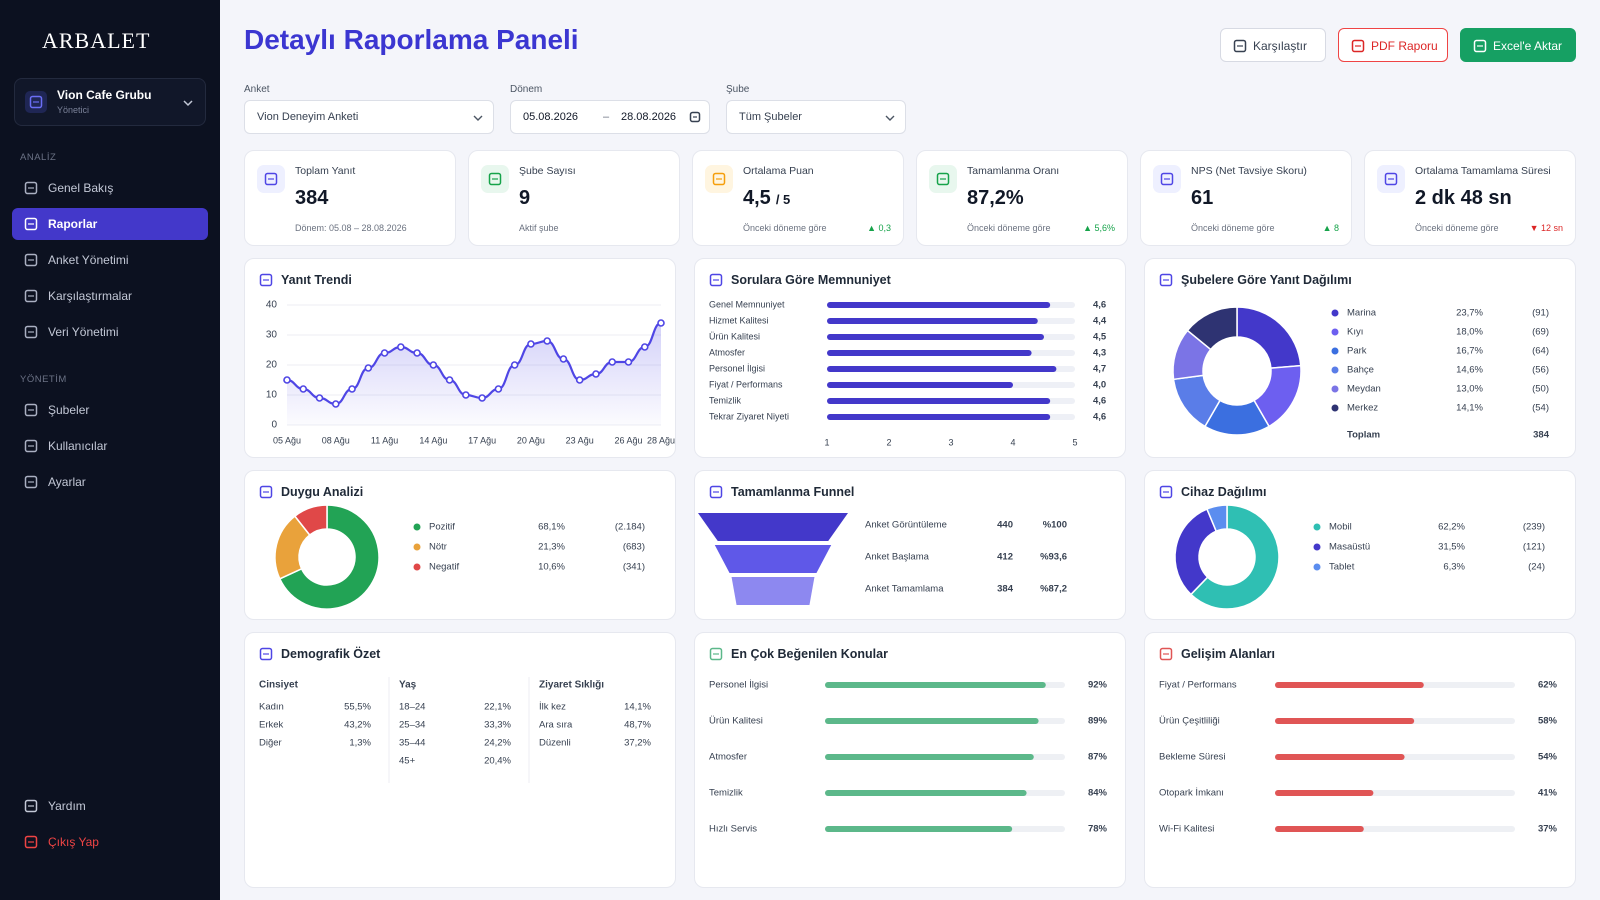 The width and height of the screenshot is (1600, 900). Describe the element at coordinates (943, 179) in the screenshot. I see `kpi-icon` at that location.